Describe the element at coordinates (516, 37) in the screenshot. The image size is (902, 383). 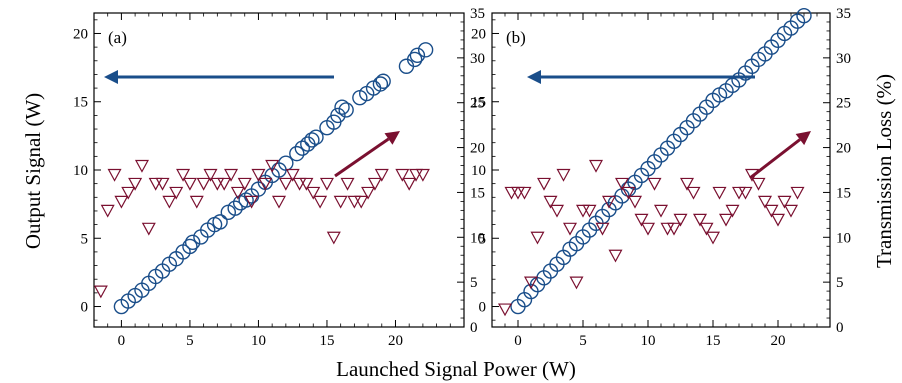
I see `panel-label: (b)` at that location.